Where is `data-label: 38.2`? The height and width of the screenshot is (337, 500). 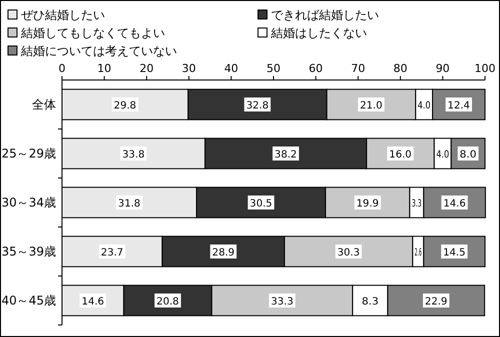 data-label: 38.2 is located at coordinates (285, 155).